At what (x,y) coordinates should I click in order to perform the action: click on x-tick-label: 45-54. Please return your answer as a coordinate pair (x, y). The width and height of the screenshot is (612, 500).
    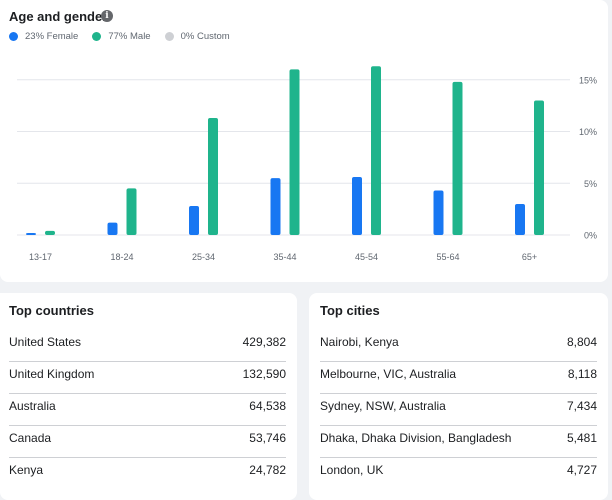
    Looking at the image, I should click on (366, 257).